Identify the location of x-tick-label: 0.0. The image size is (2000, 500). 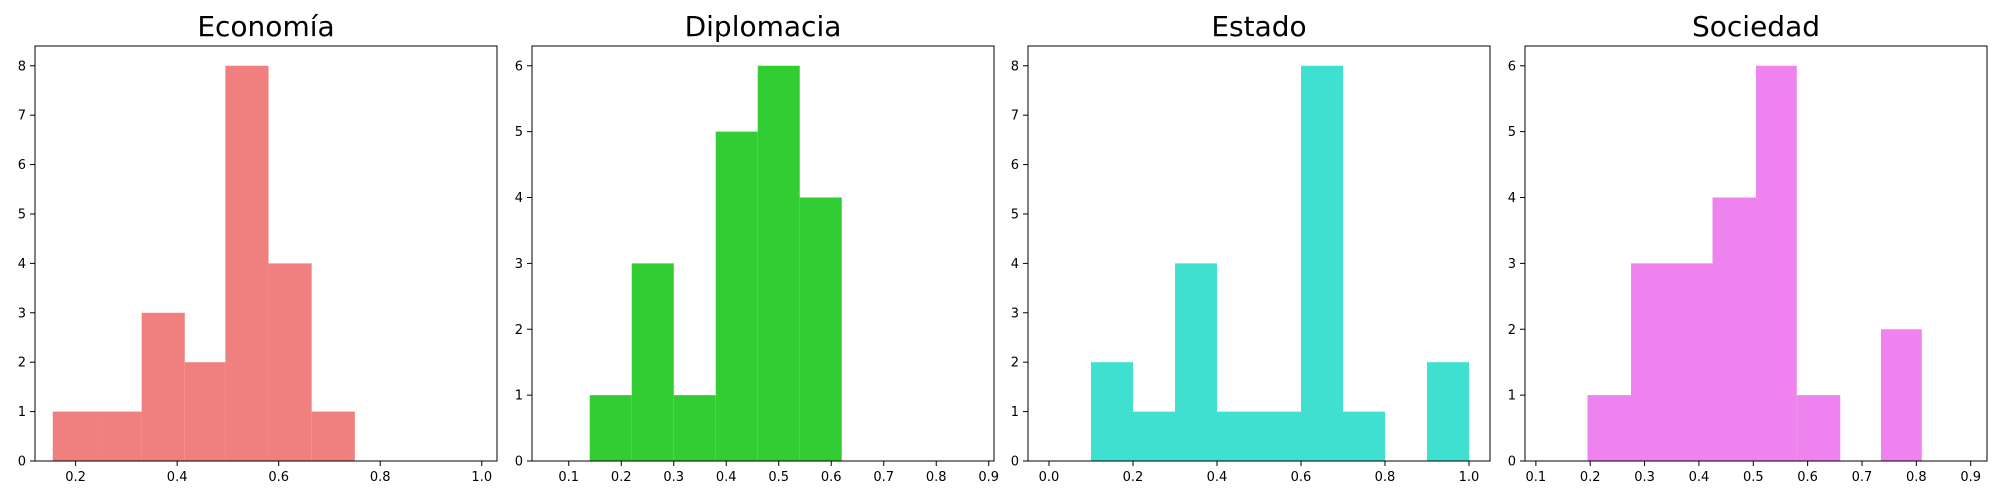
(1049, 477).